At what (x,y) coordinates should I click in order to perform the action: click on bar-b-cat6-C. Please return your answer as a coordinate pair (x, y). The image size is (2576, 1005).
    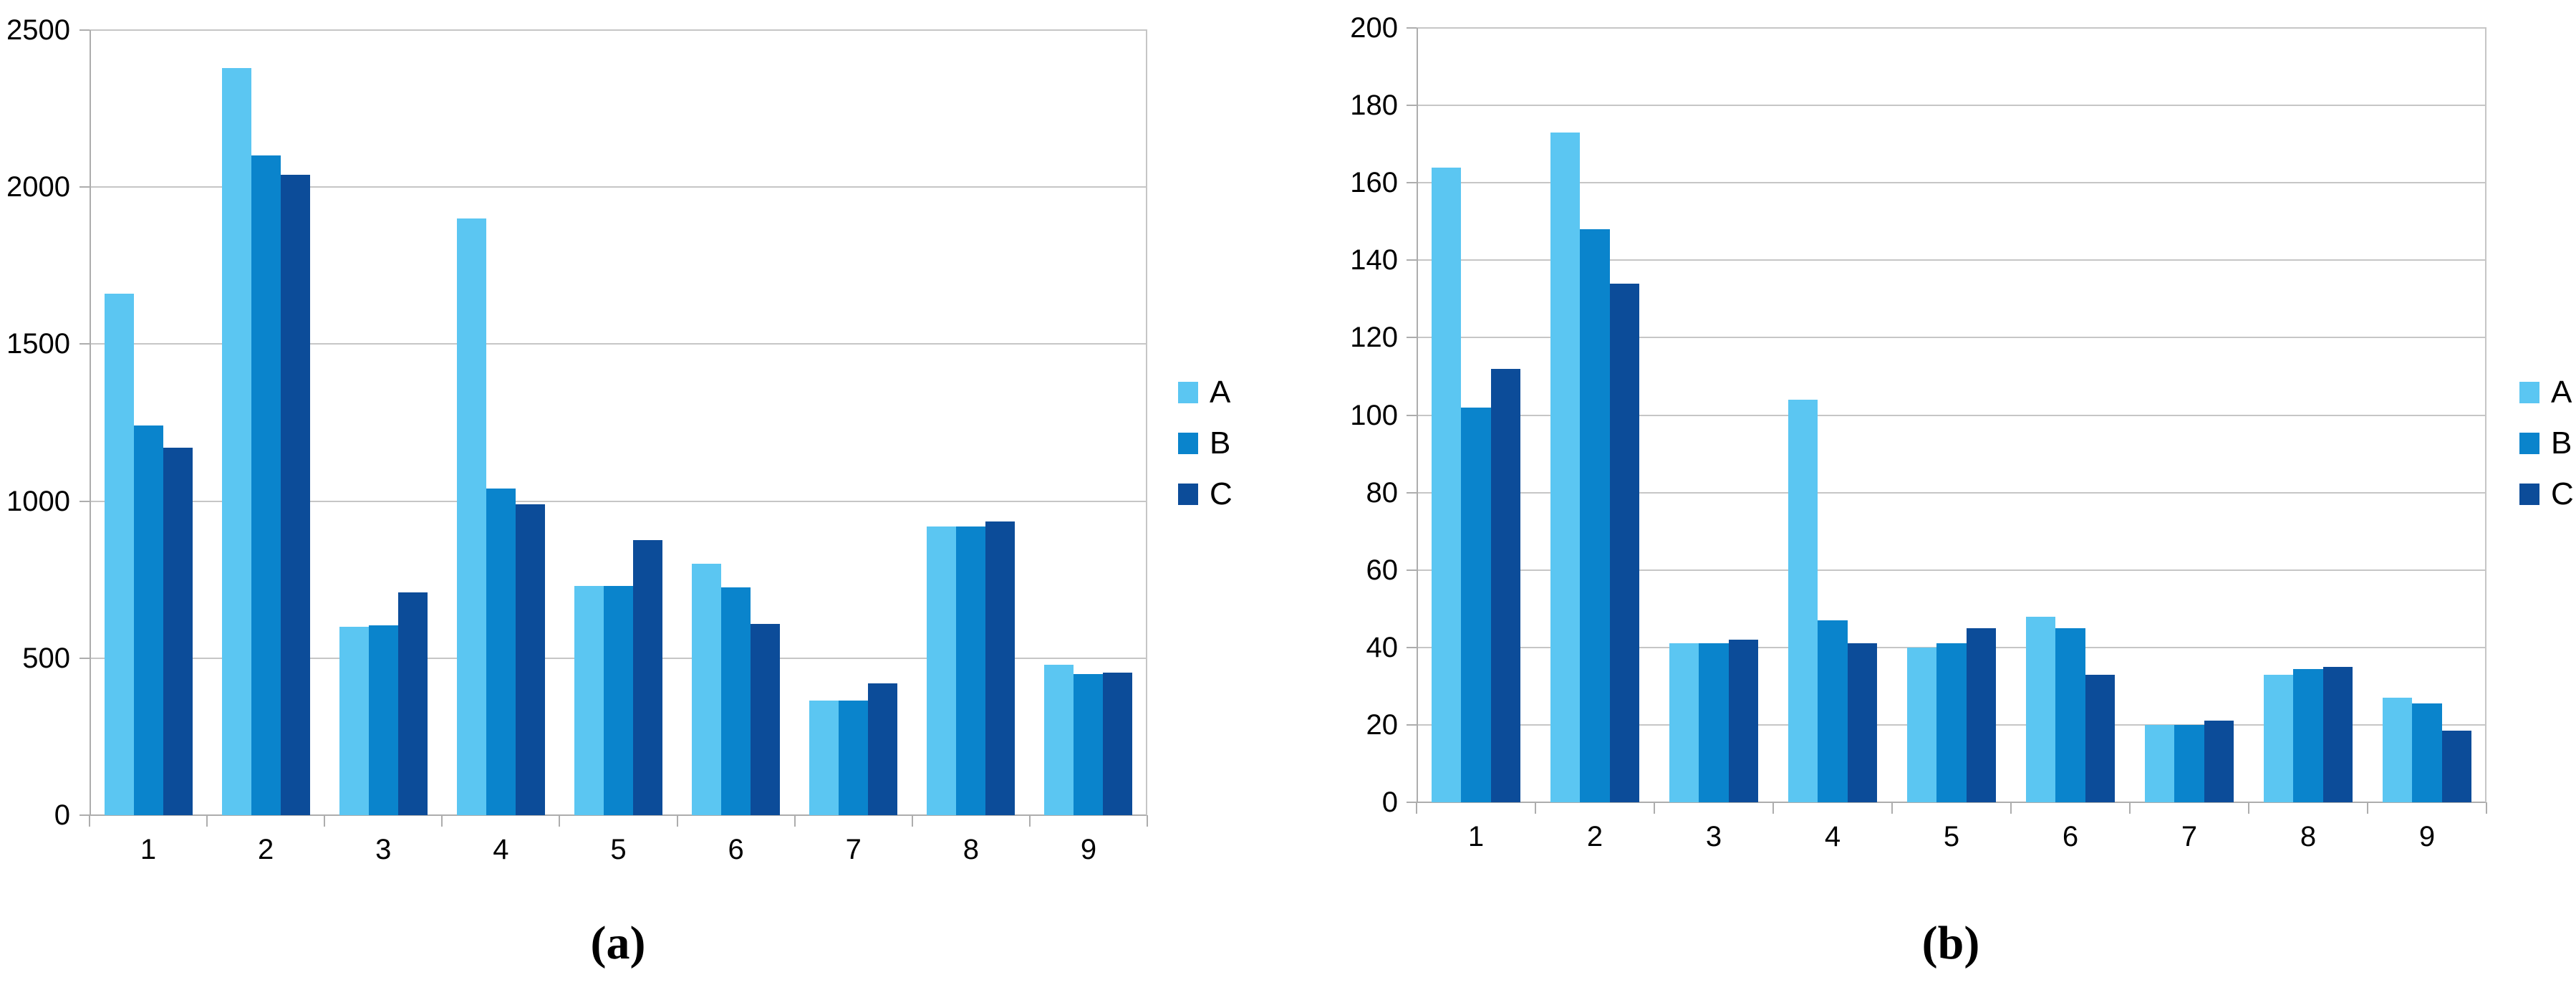
    Looking at the image, I should click on (2100, 738).